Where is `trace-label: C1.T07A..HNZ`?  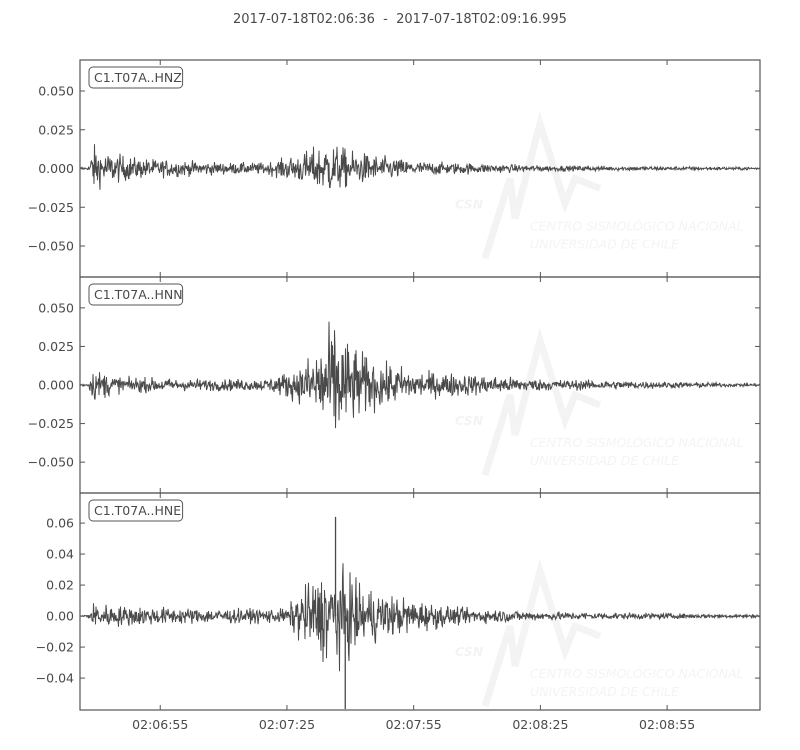
trace-label: C1.T07A..HNZ is located at coordinates (136, 77).